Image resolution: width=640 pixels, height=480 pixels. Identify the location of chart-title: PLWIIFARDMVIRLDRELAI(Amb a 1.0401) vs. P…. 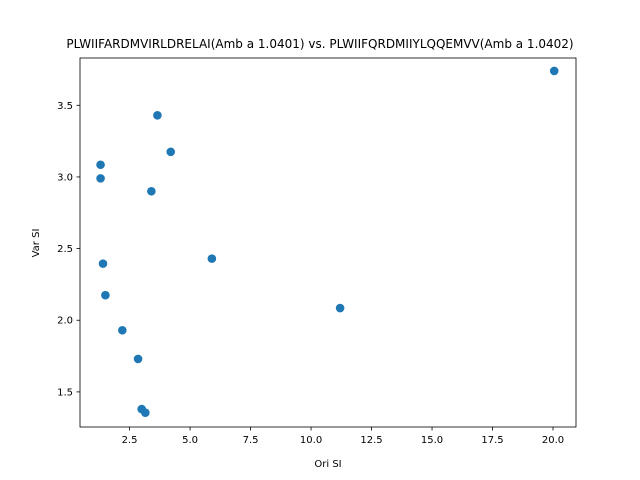
(319, 44).